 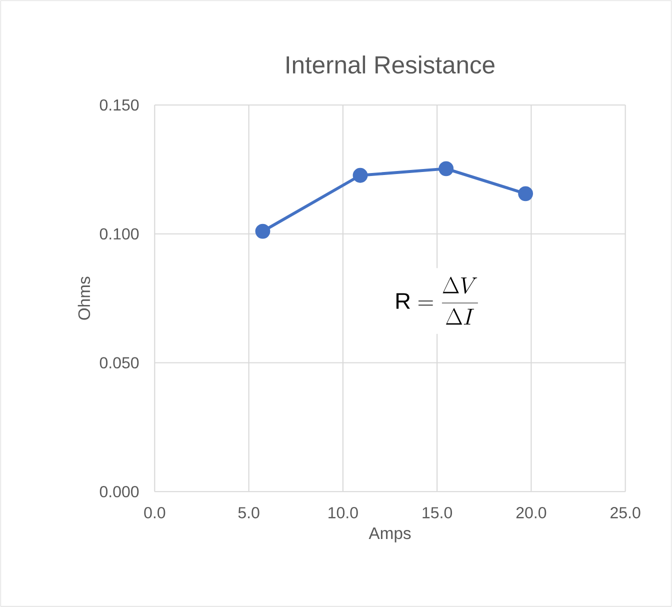 What do you see at coordinates (155, 512) in the screenshot?
I see `x-tick-label: 0.0` at bounding box center [155, 512].